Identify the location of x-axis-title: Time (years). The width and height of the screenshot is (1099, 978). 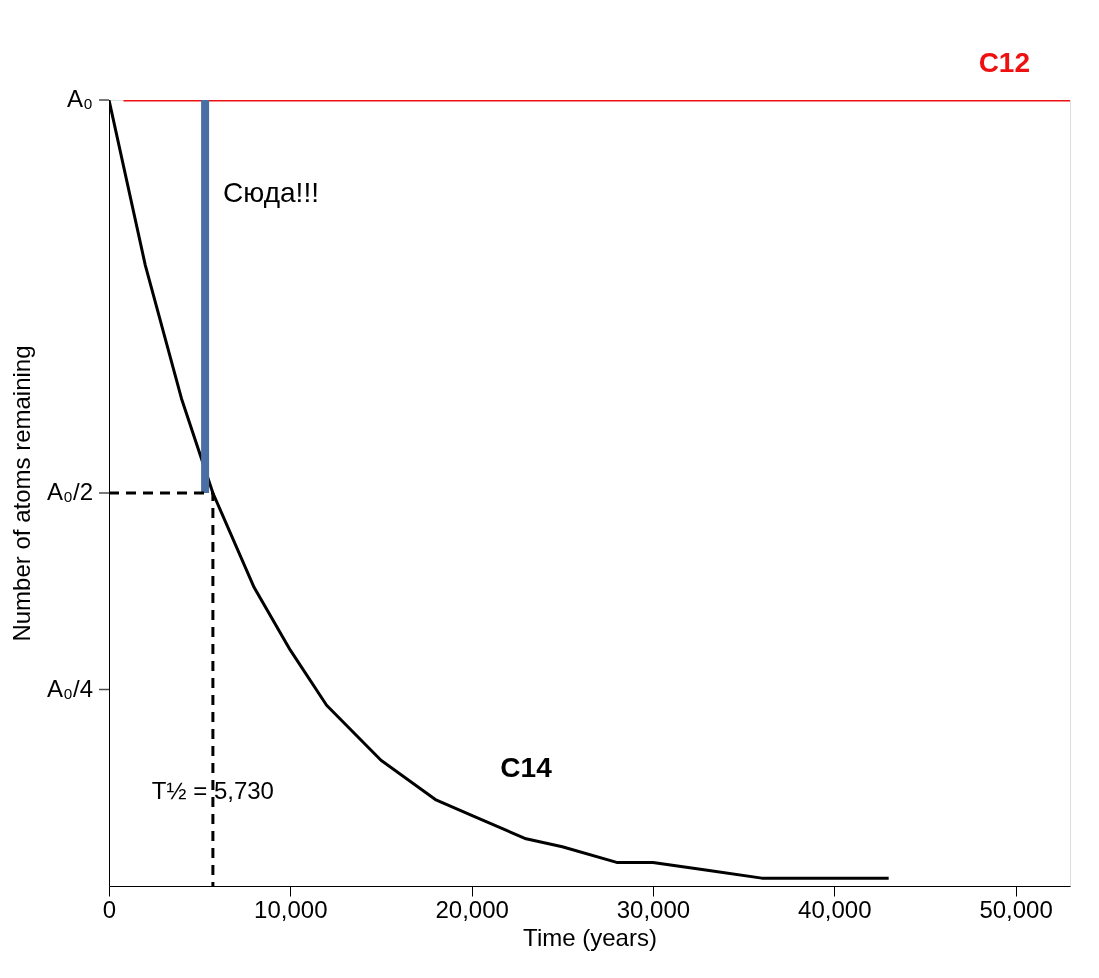
(590, 937).